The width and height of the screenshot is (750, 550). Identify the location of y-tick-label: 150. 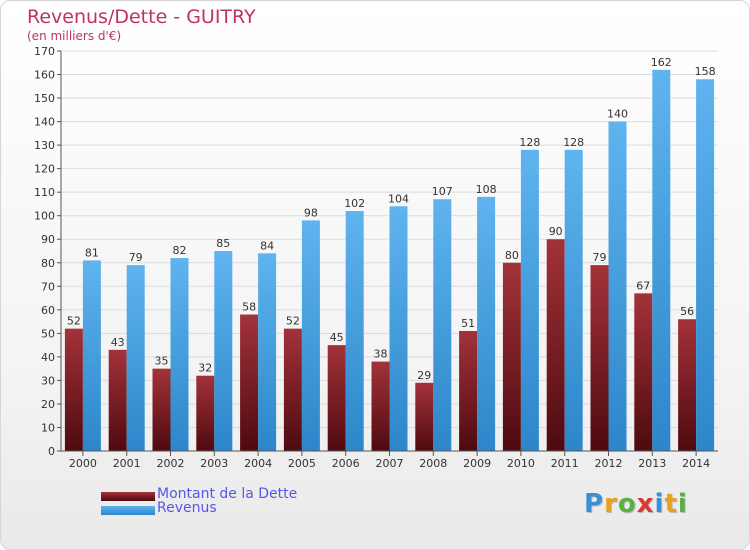
(44, 98).